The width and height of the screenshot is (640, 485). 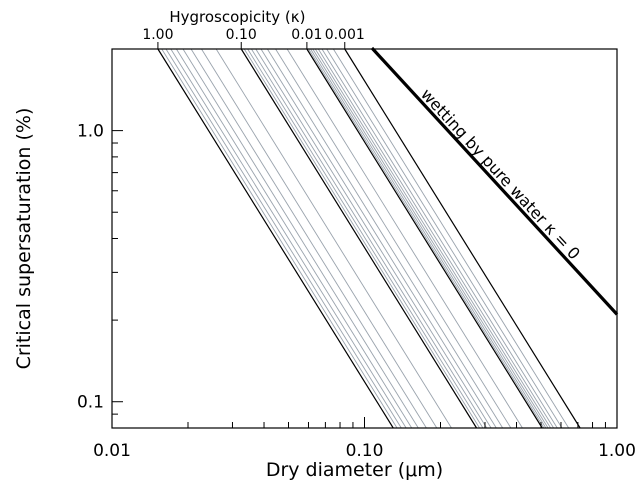 I want to click on top-tick-label: 1.00, so click(x=157, y=35).